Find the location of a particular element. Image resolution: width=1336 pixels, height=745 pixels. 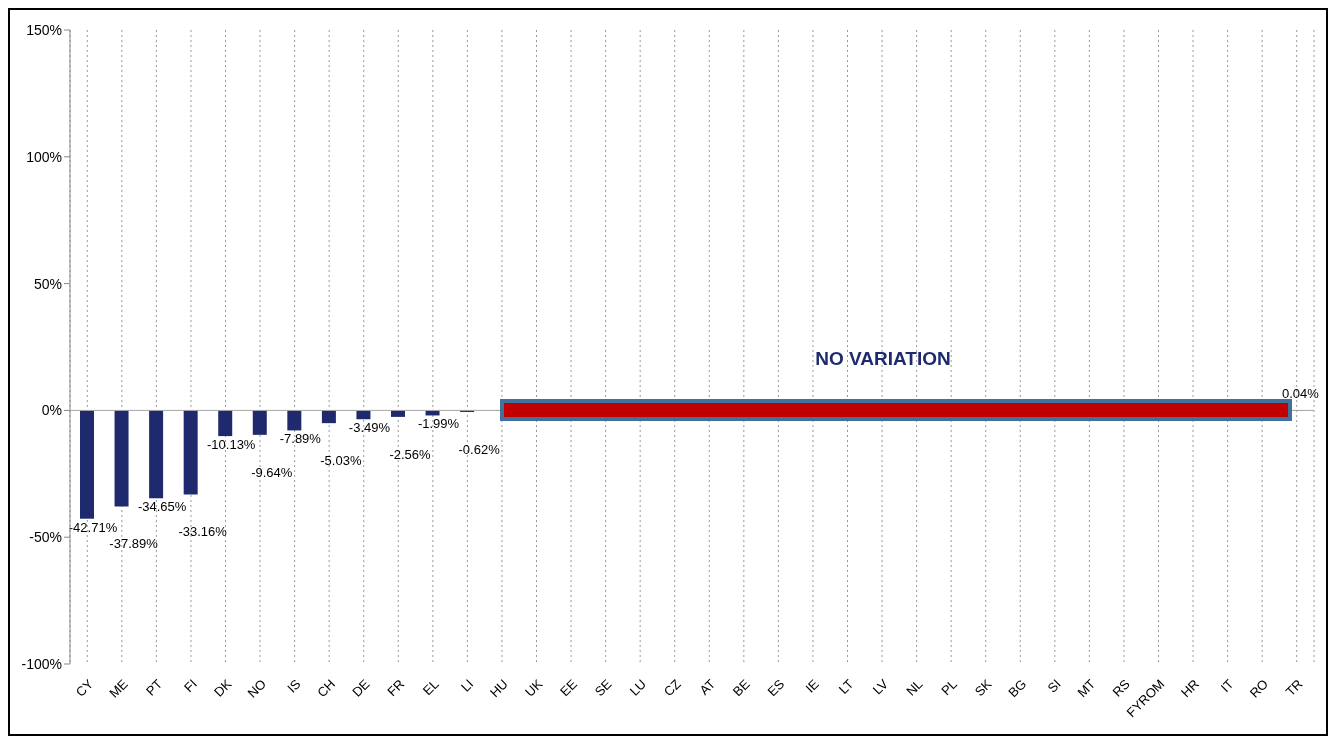

y-tick-label: 50% is located at coordinates (47, 283).